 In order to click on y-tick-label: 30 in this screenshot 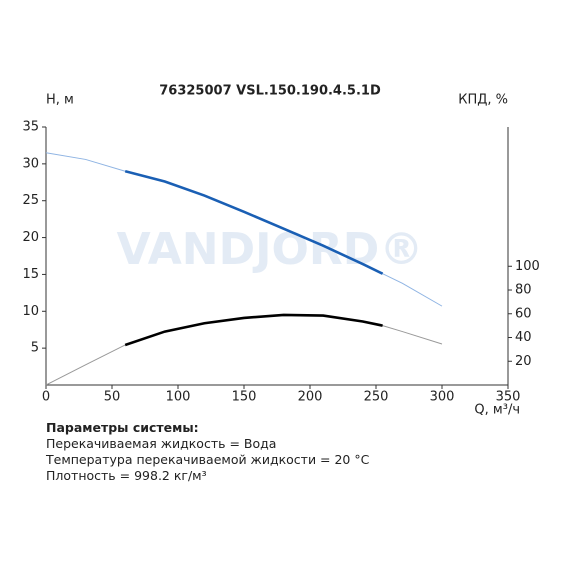, I will do `click(30, 163)`.